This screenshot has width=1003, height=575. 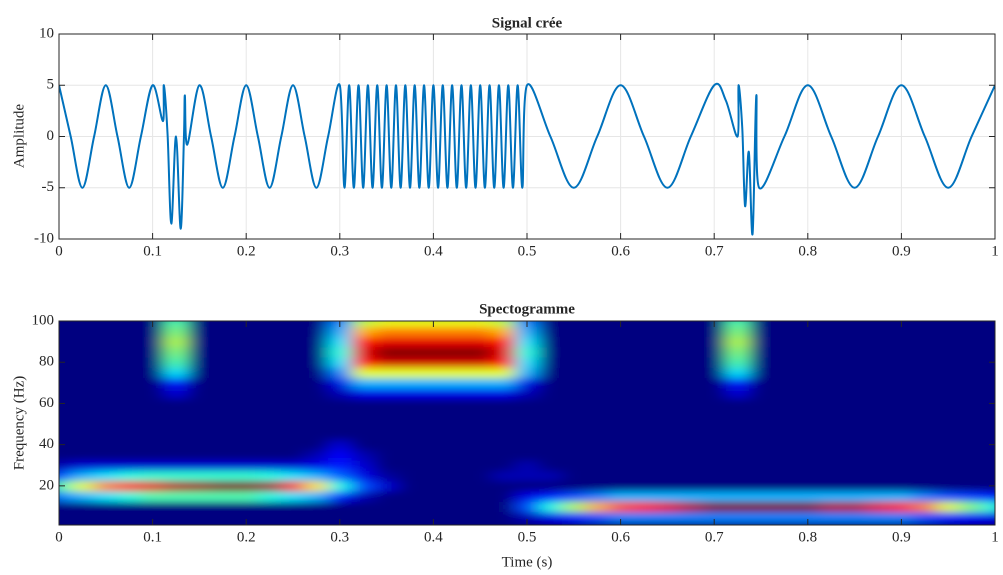 What do you see at coordinates (527, 562) in the screenshot?
I see `x-axis-label: Time (s)` at bounding box center [527, 562].